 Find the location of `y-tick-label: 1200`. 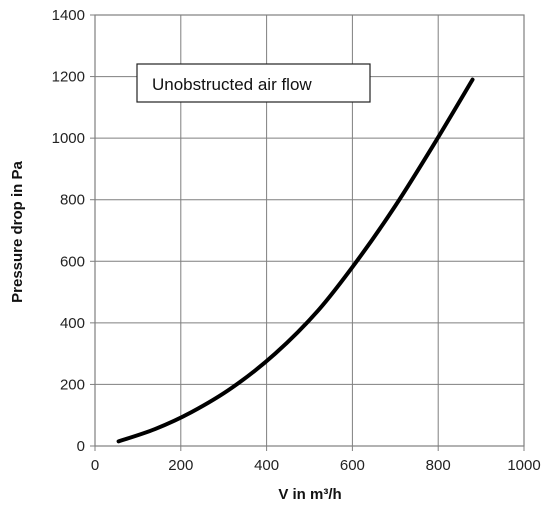

y-tick-label: 1200 is located at coordinates (68, 77).